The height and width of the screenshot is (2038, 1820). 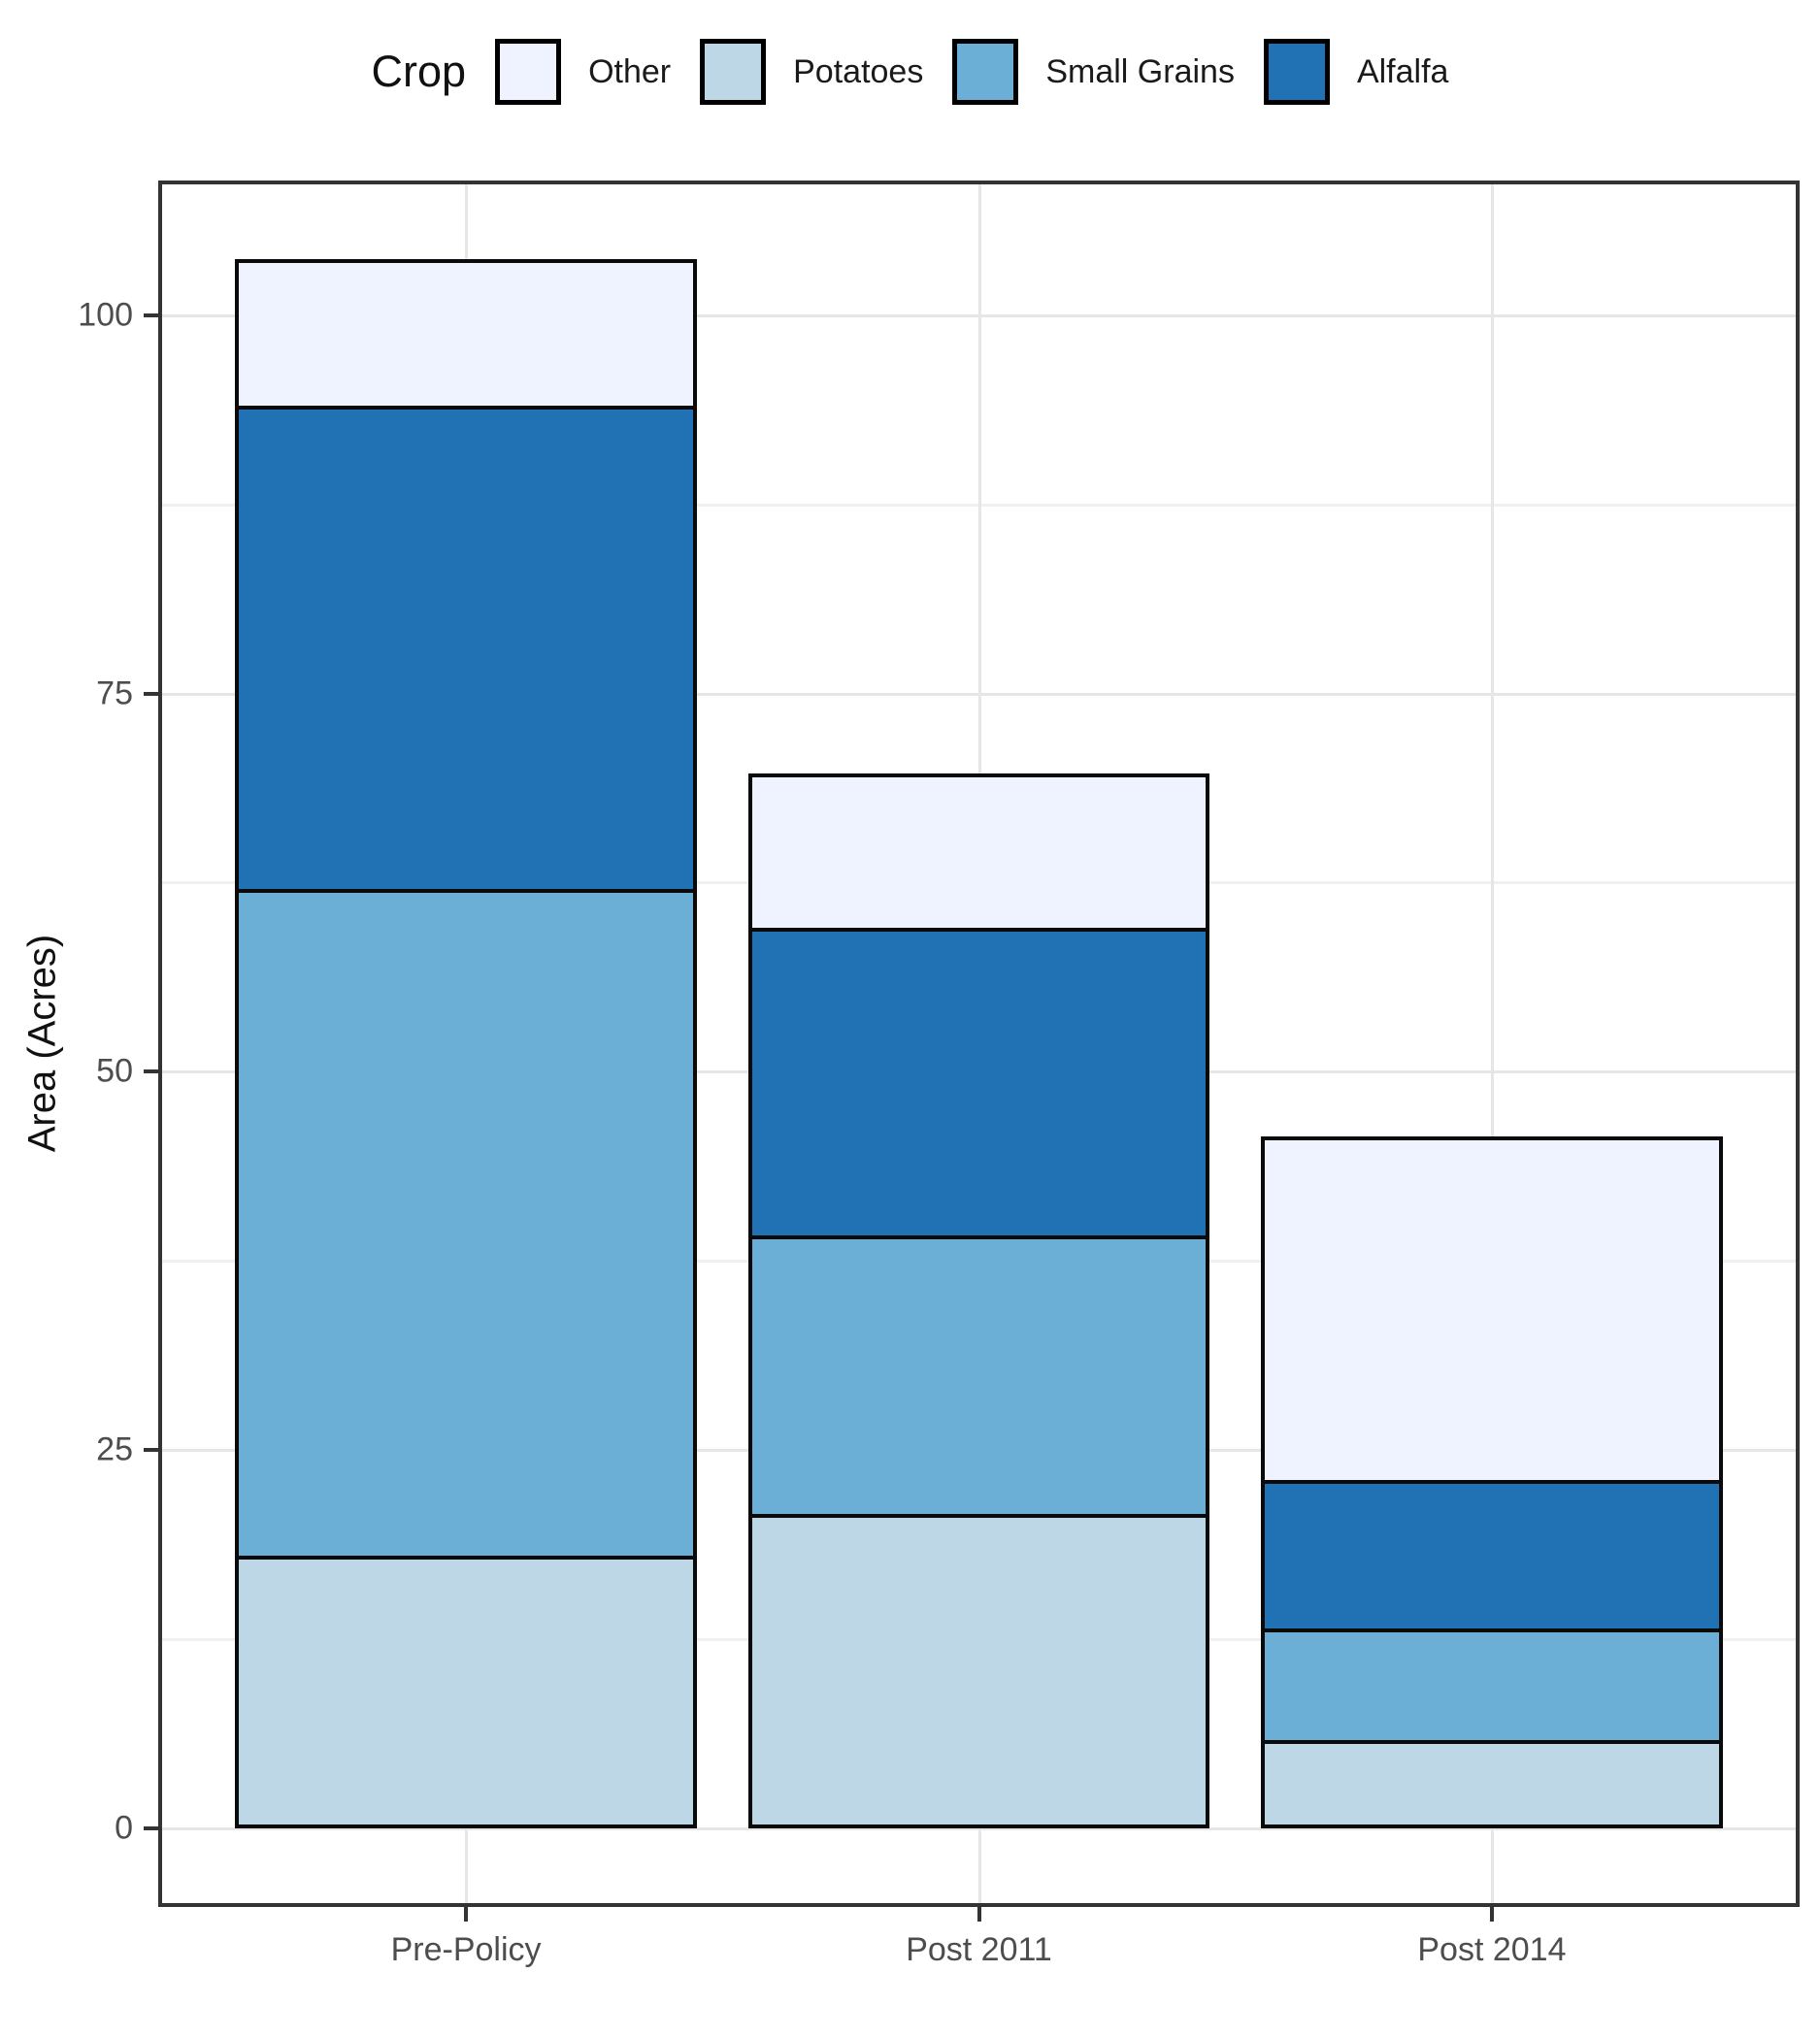 I want to click on legend-item-potatoes: Potatoes, so click(x=811, y=72).